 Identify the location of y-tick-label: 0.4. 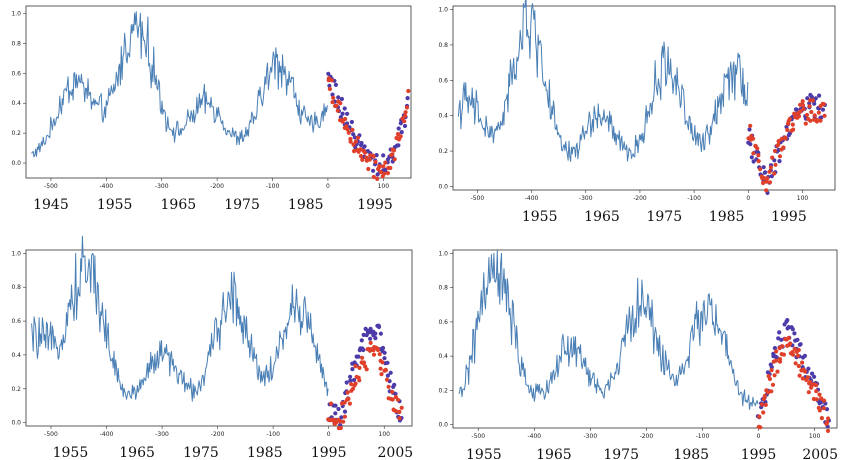
(16, 355).